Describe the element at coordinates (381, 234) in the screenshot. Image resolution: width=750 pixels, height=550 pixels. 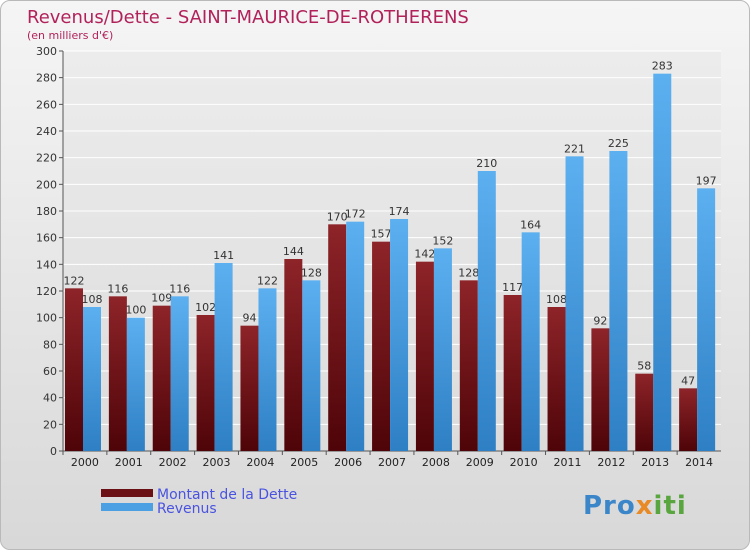
I see `data-label-dette: 157` at that location.